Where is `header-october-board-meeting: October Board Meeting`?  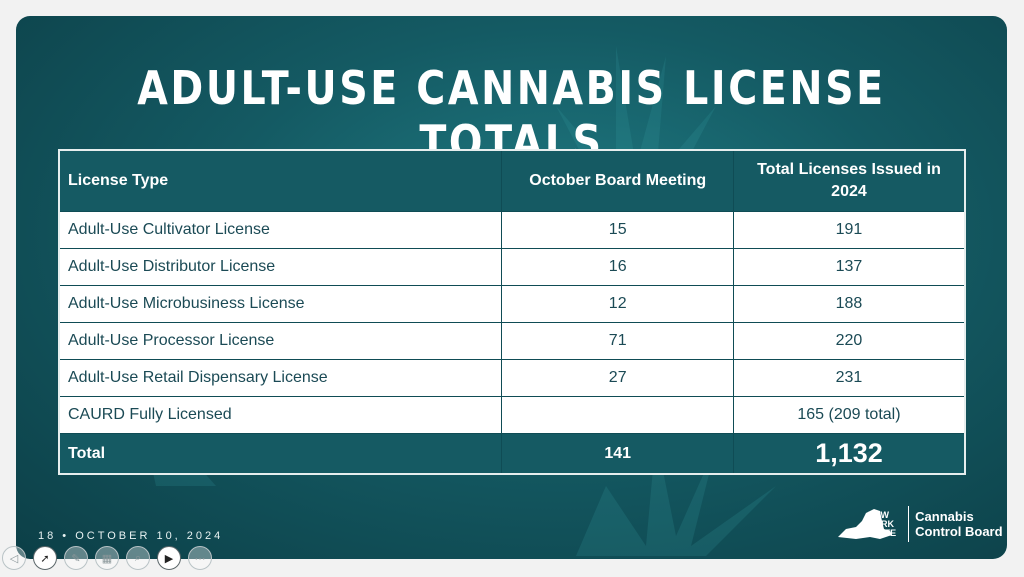
header-october-board-meeting: October Board Meeting is located at coordinates (617, 180).